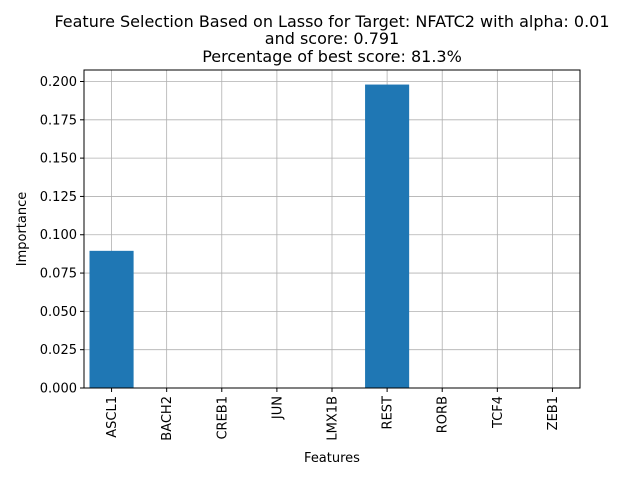  What do you see at coordinates (58, 159) in the screenshot?
I see `y-tick-label: 0.150` at bounding box center [58, 159].